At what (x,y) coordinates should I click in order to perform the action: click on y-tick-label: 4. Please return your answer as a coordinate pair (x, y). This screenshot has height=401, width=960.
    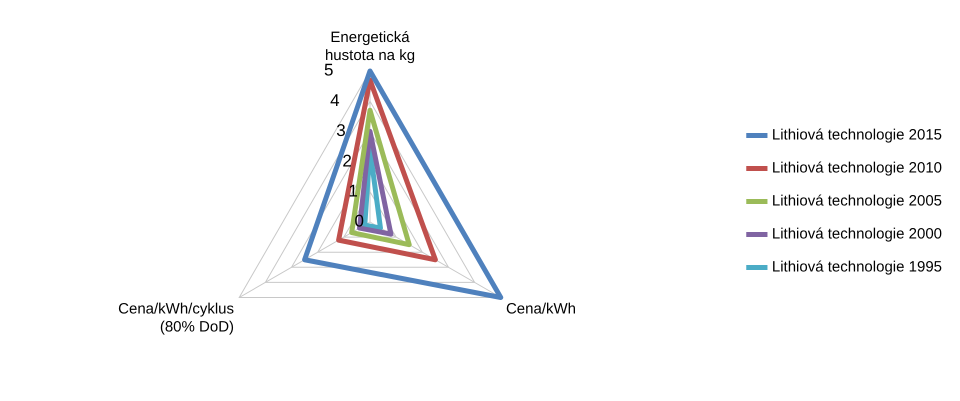
    Looking at the image, I should click on (335, 100).